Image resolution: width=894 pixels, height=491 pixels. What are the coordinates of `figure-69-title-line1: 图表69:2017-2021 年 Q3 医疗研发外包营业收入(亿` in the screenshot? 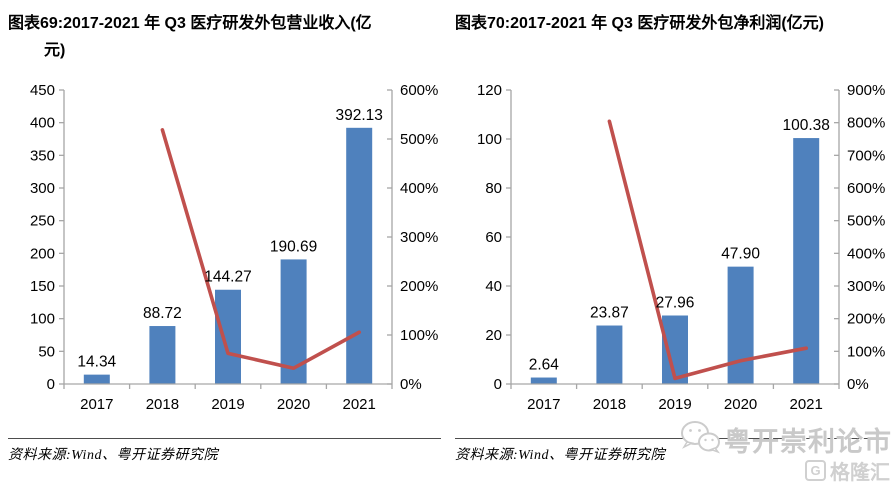 It's located at (190, 23).